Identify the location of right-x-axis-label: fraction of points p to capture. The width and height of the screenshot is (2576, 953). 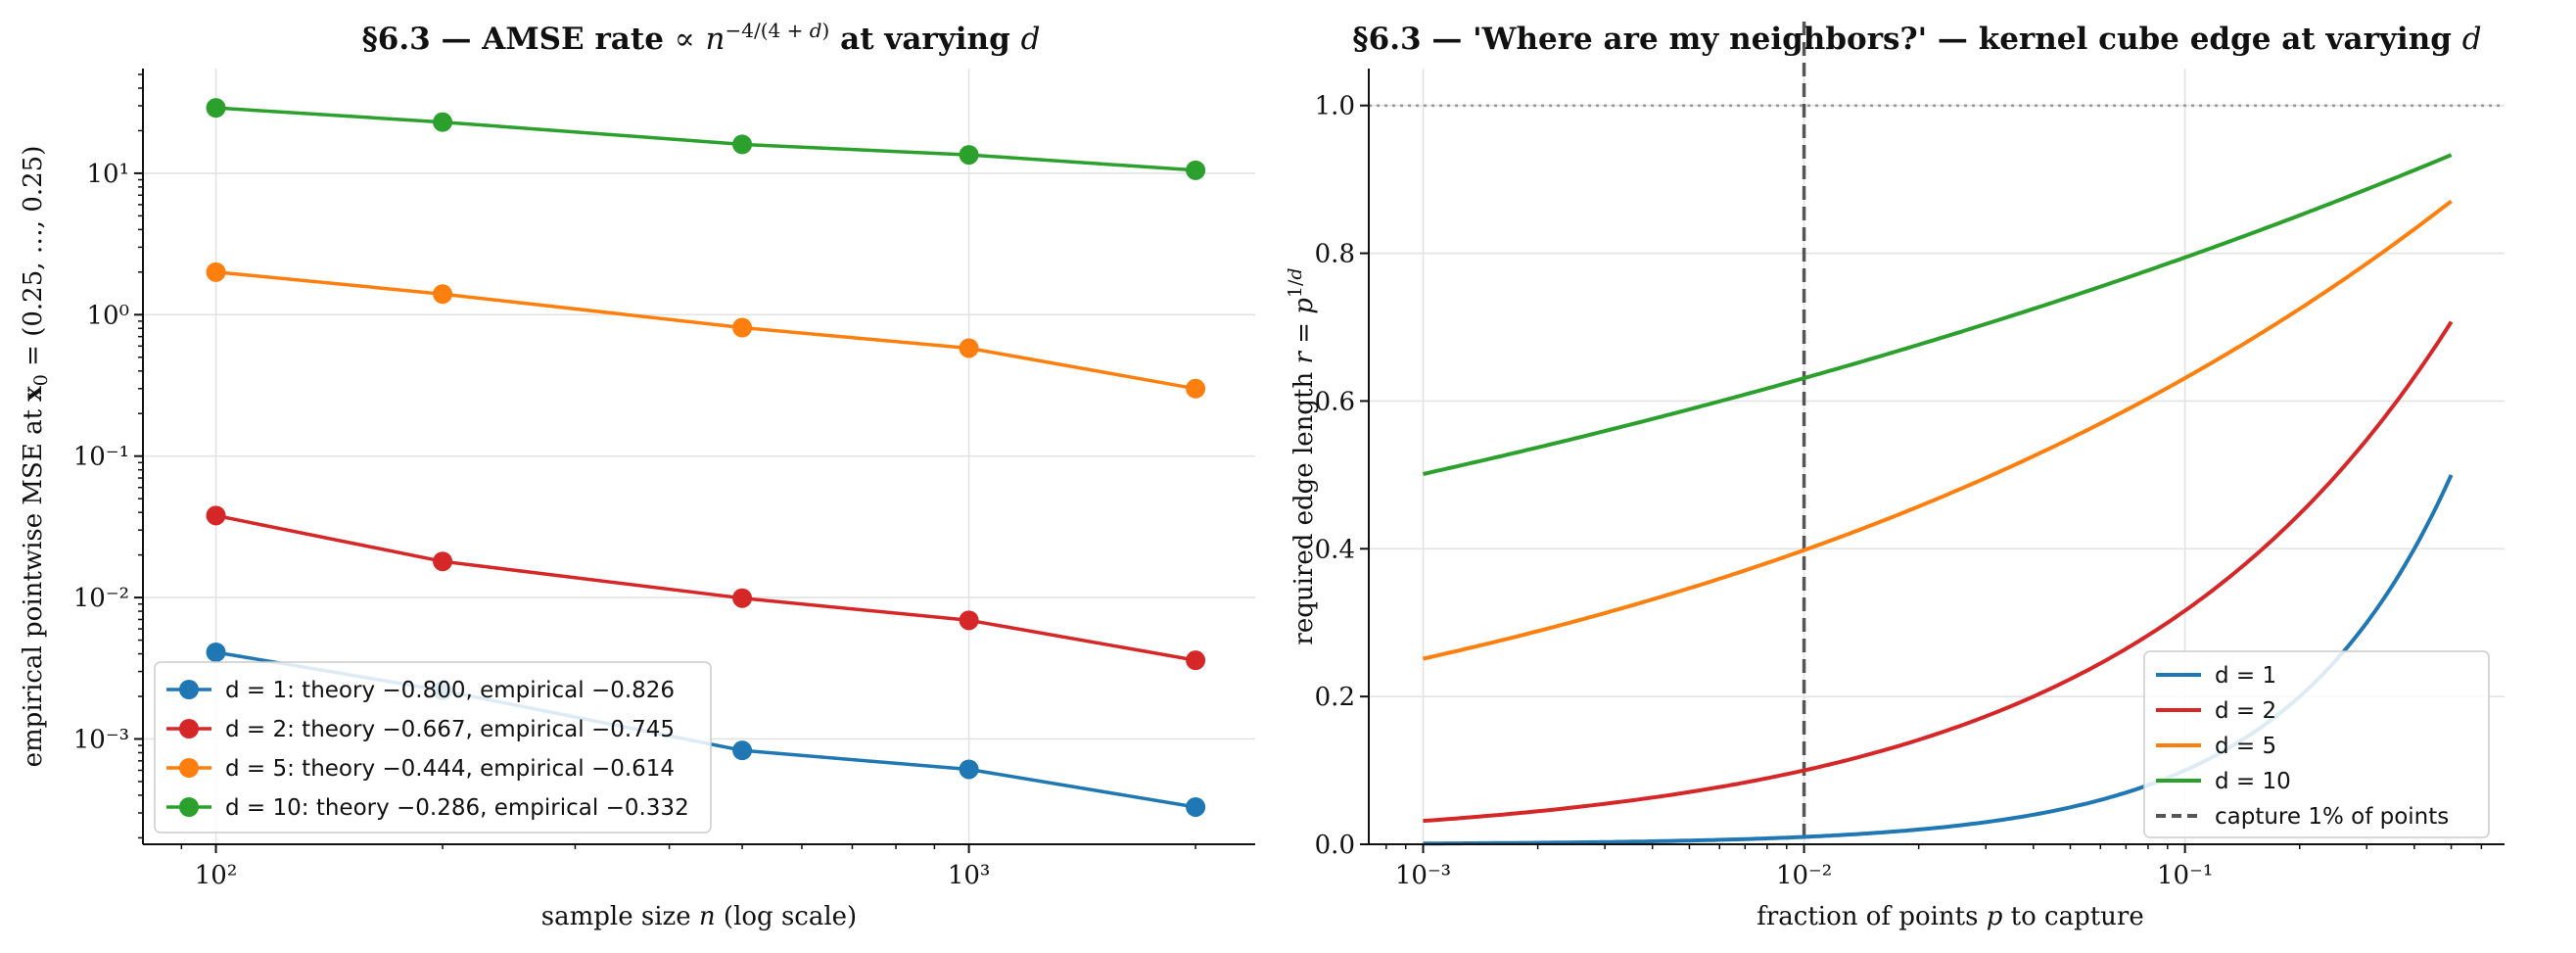
(1950, 917).